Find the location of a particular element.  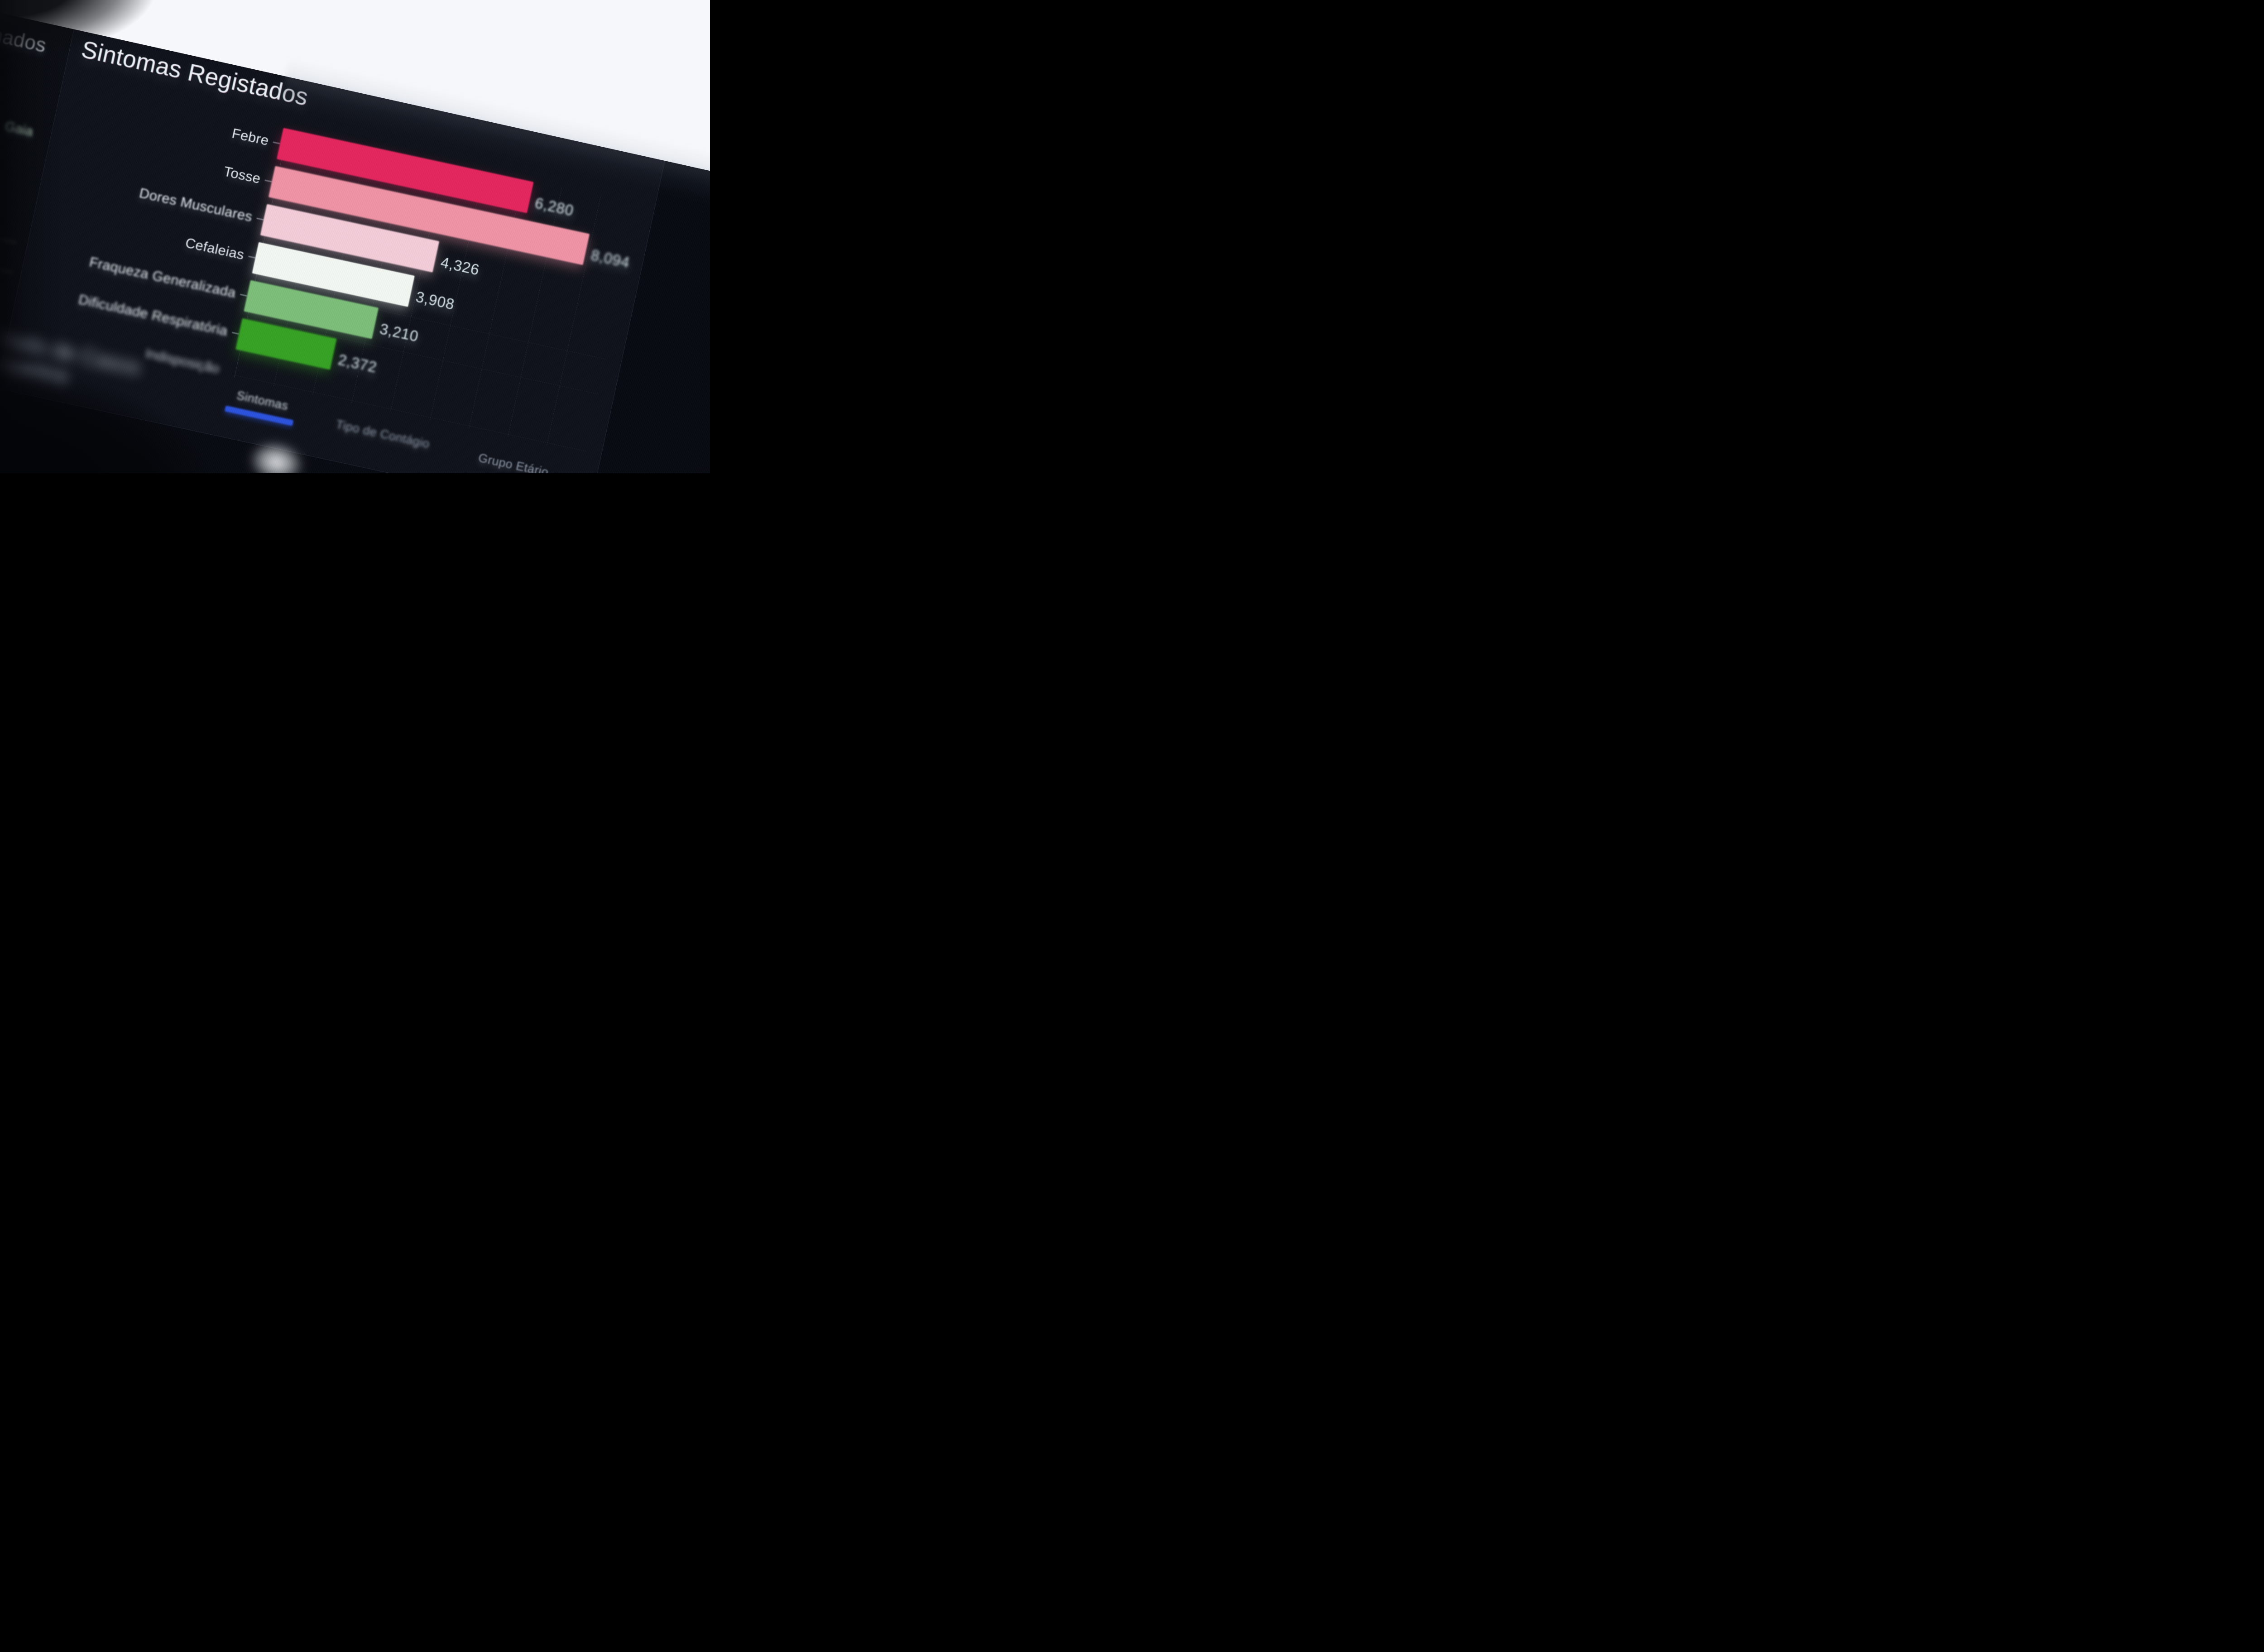

tab-tipo-de-contagio: Tipo de Contágio is located at coordinates (383, 434).